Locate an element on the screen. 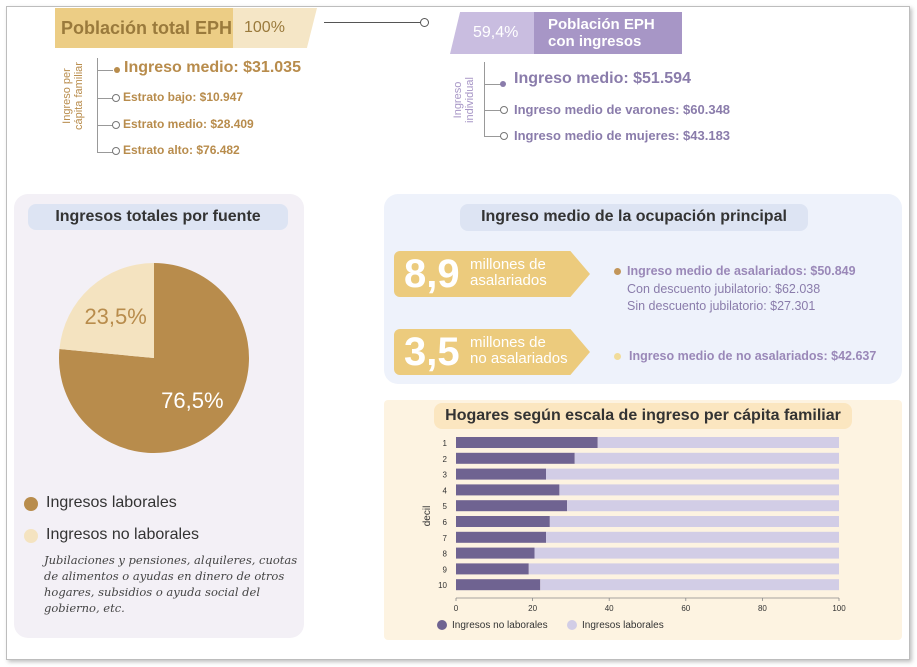 This screenshot has height=667, width=917. pie-label-no-laborales: 23,5% is located at coordinates (115, 316).